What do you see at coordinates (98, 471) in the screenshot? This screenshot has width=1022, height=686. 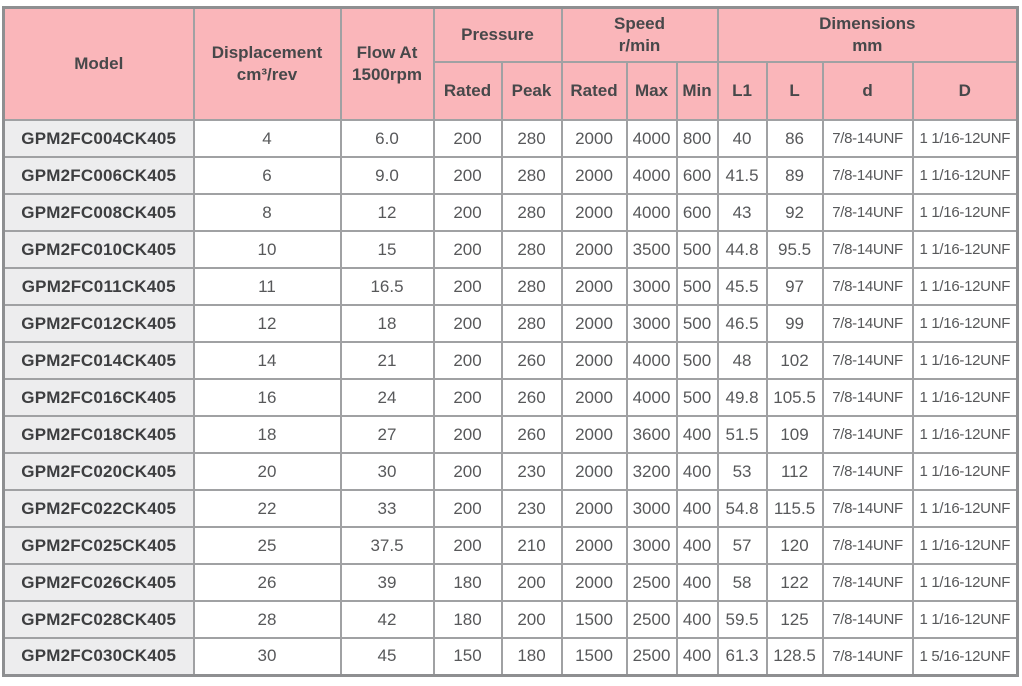 I see `model-cell: GPM2FC020CK405` at bounding box center [98, 471].